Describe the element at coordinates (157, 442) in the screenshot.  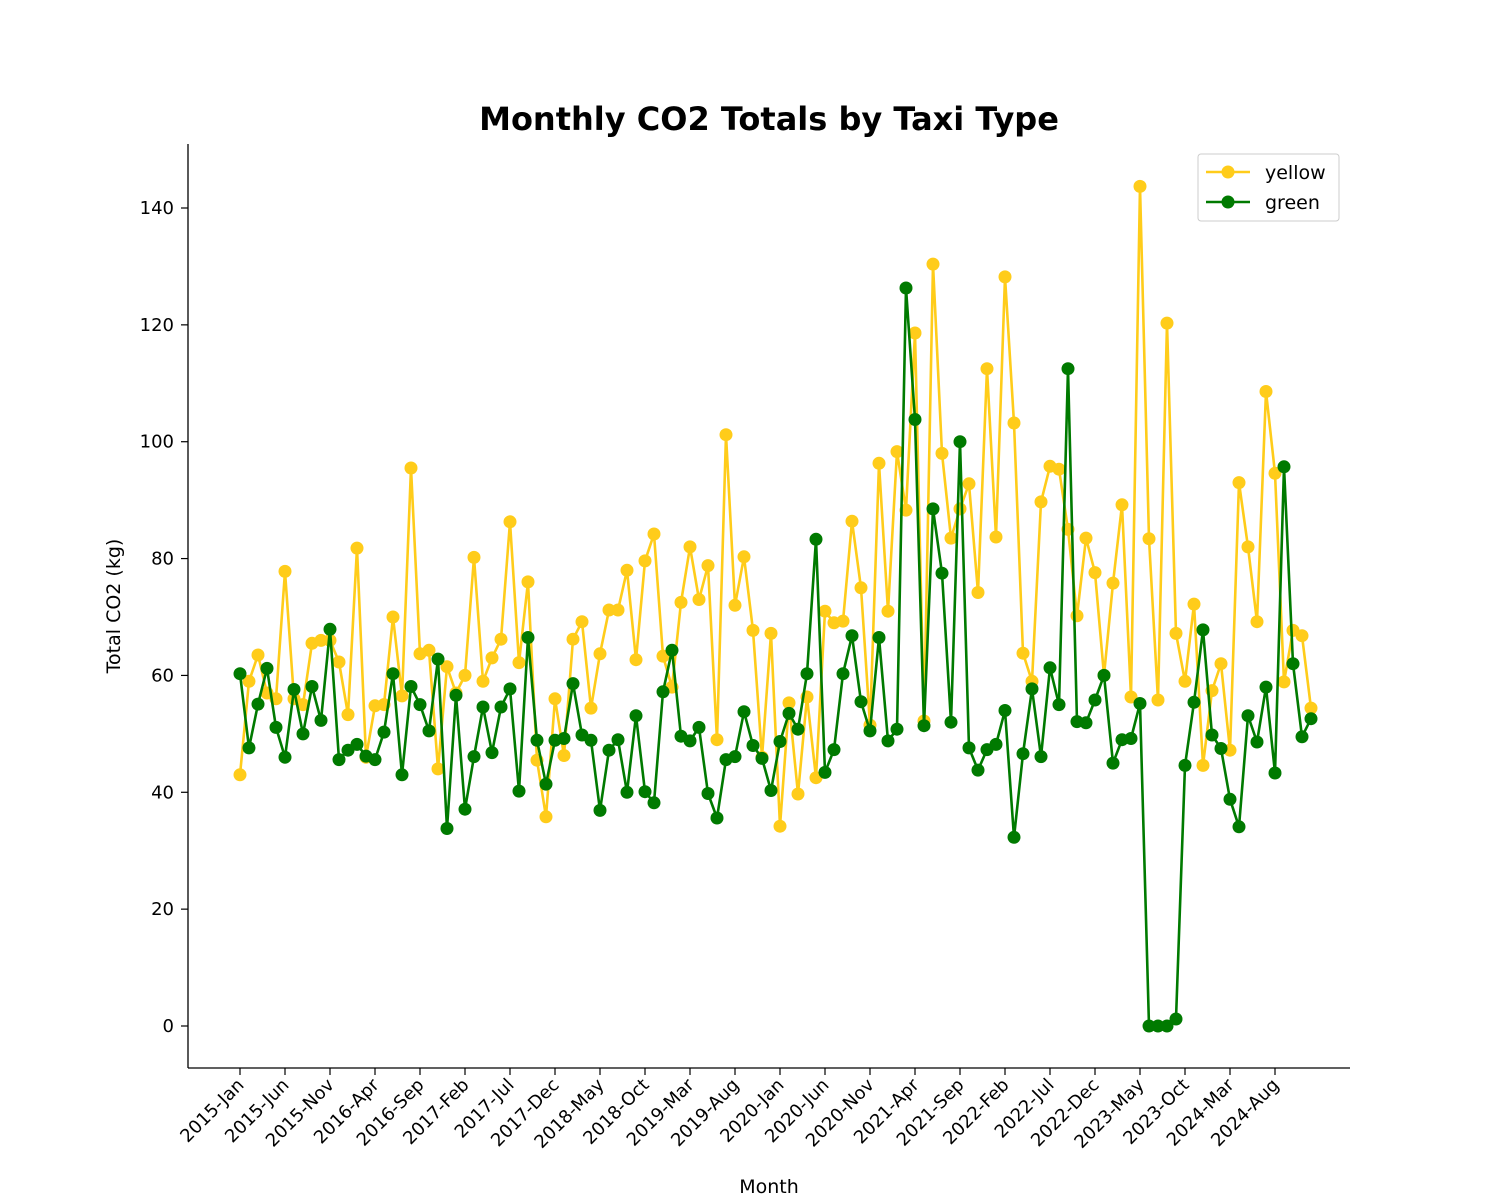
I see `y-tick-label: 100` at that location.